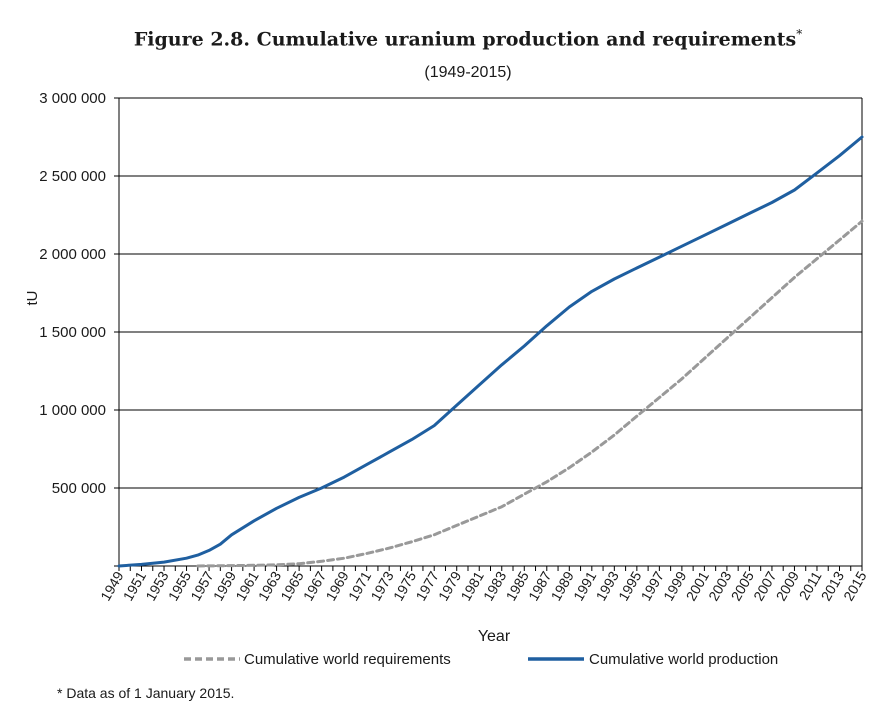 The height and width of the screenshot is (719, 886). What do you see at coordinates (698, 585) in the screenshot?
I see `x-tick-label: 2001` at bounding box center [698, 585].